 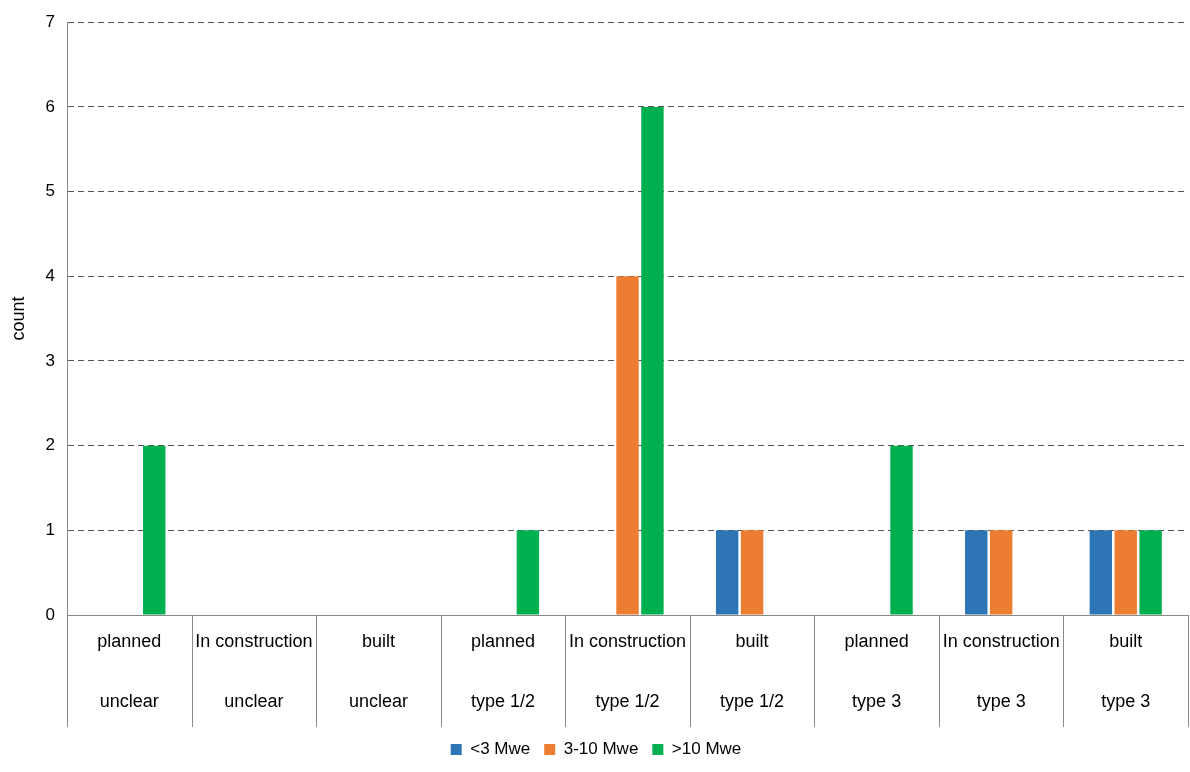 I want to click on y-axis-title: count, so click(x=17, y=318).